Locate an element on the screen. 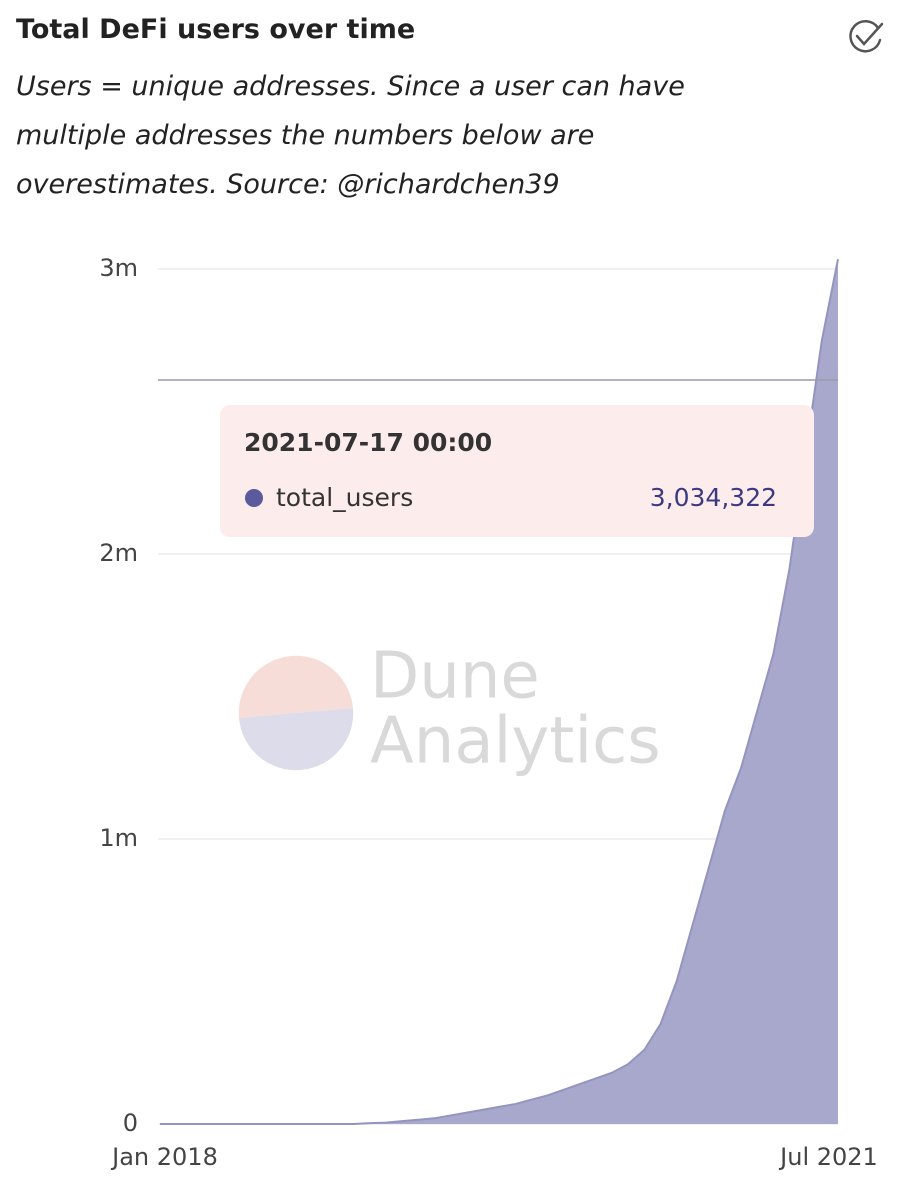 The width and height of the screenshot is (899, 1200). tooltip-title: 2021-07-17 00:00 is located at coordinates (368, 442).